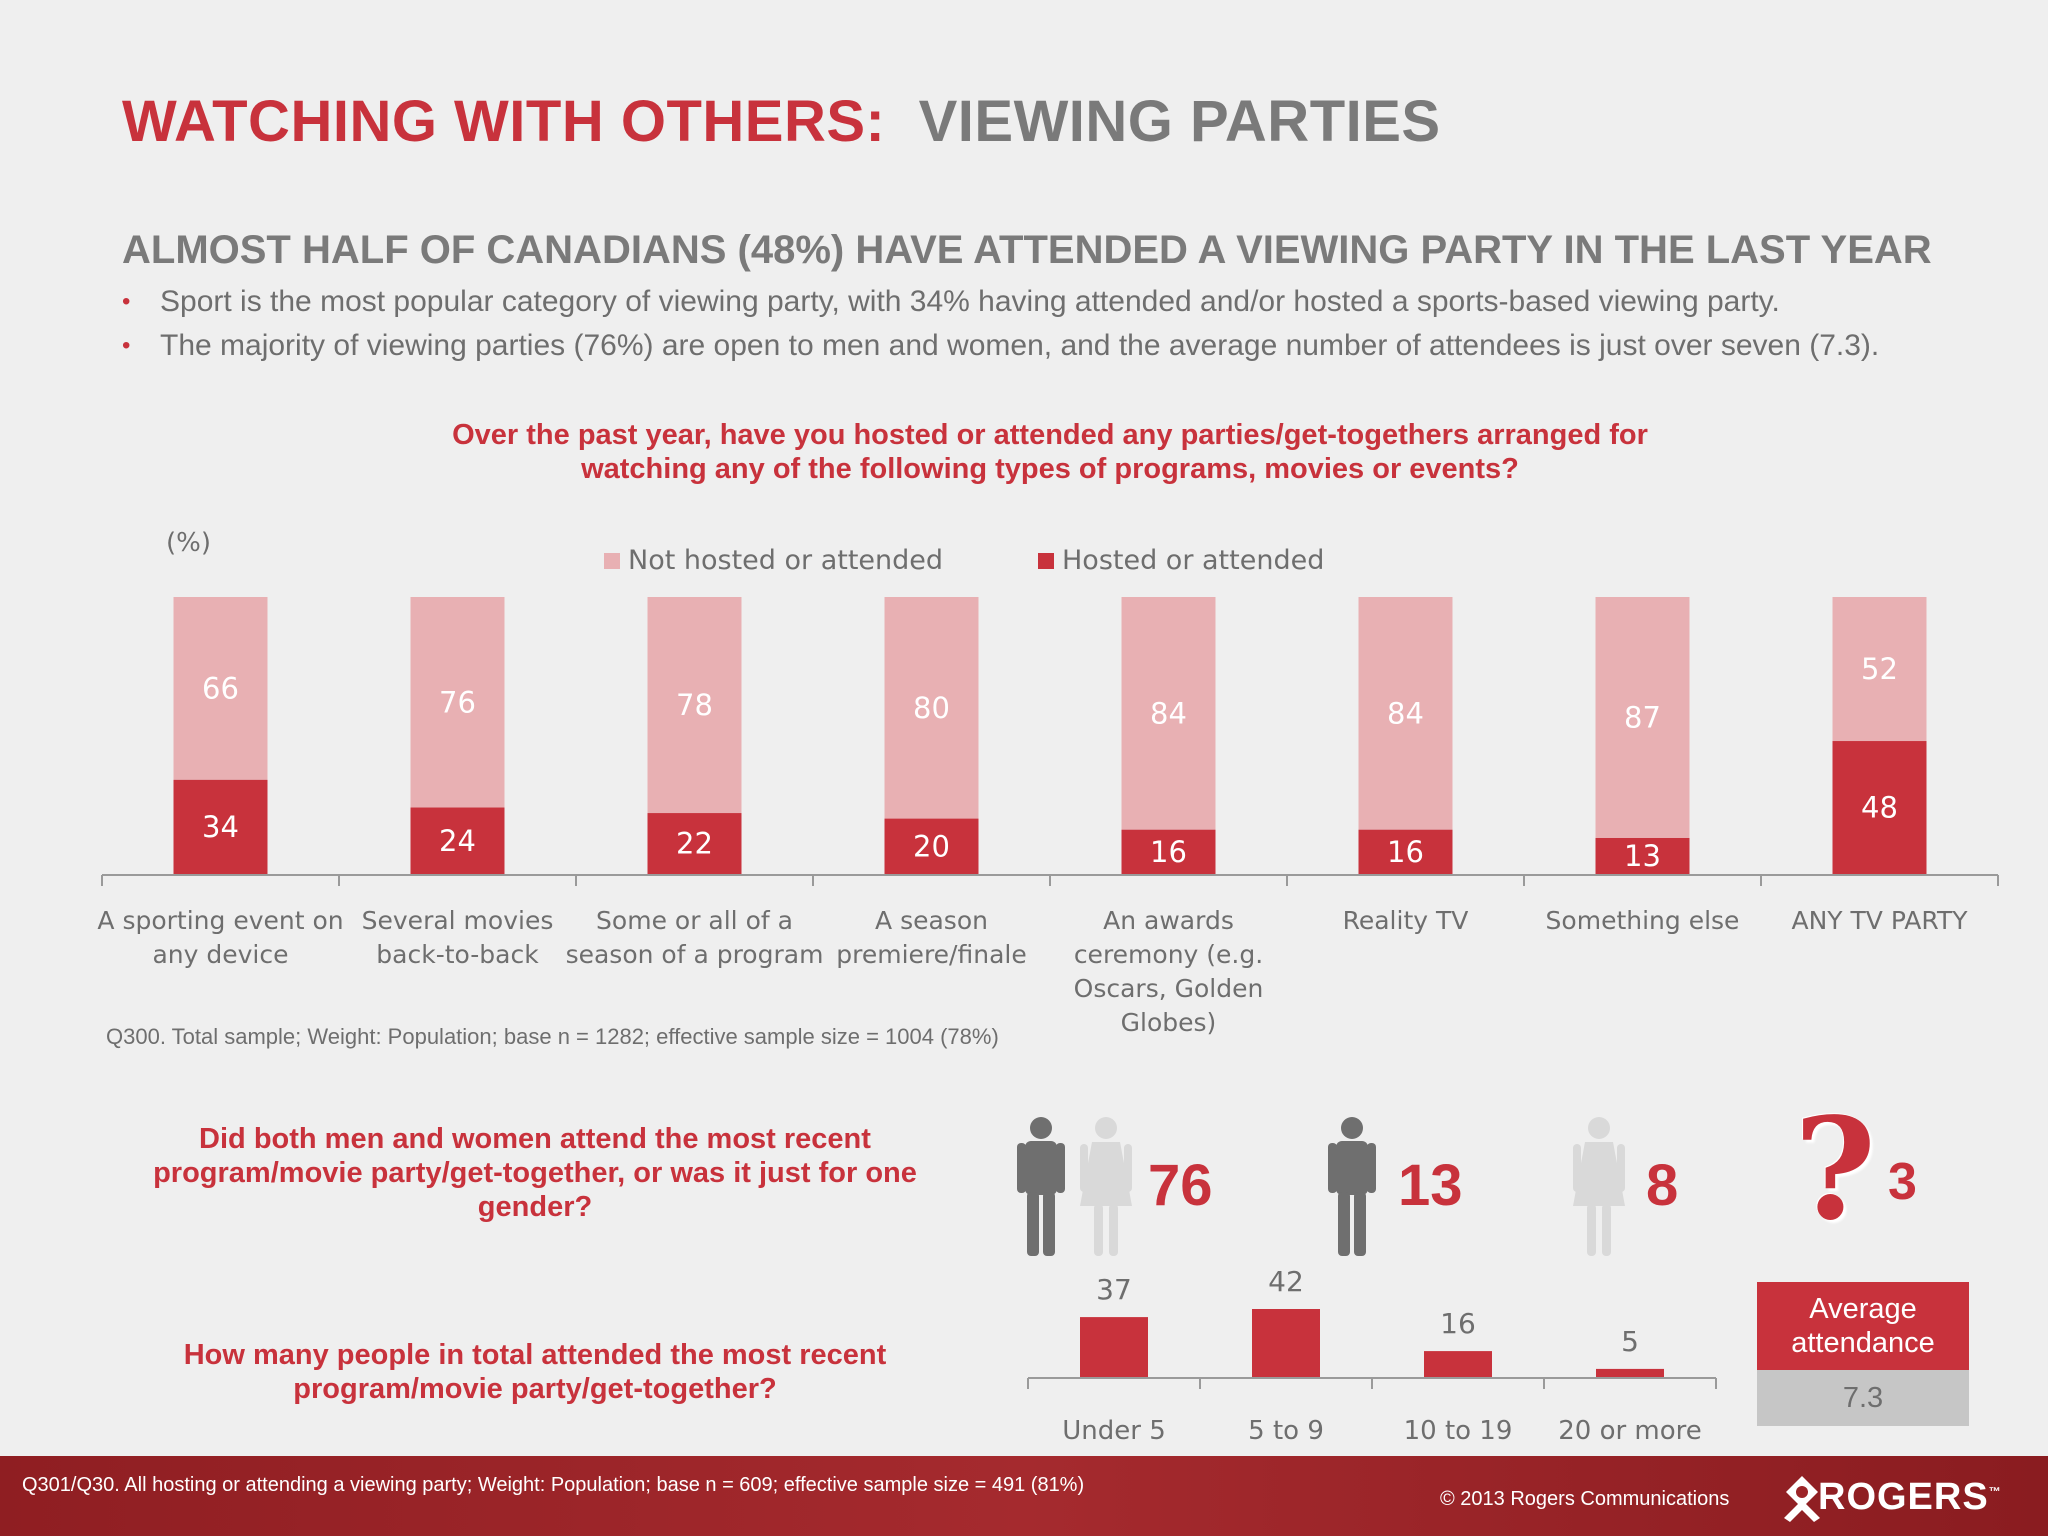 This screenshot has height=1536, width=2048. I want to click on data-label-not-hosted: 66, so click(220, 688).